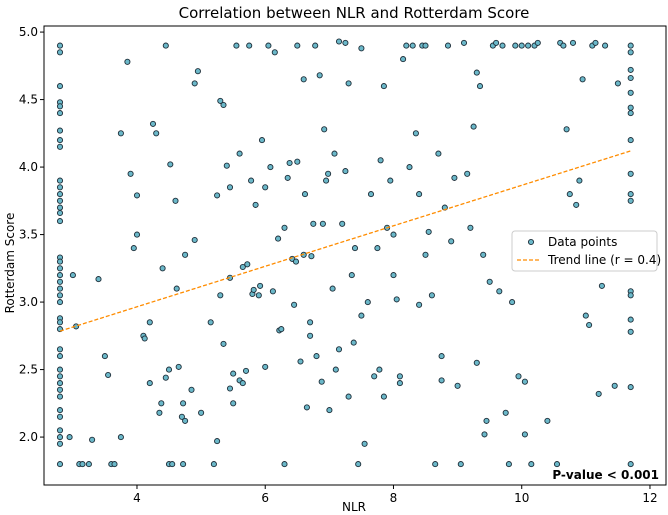 The height and width of the screenshot is (515, 668). Describe the element at coordinates (395, 495) in the screenshot. I see `x-axis-ticks: 4 6 8 10 12` at that location.